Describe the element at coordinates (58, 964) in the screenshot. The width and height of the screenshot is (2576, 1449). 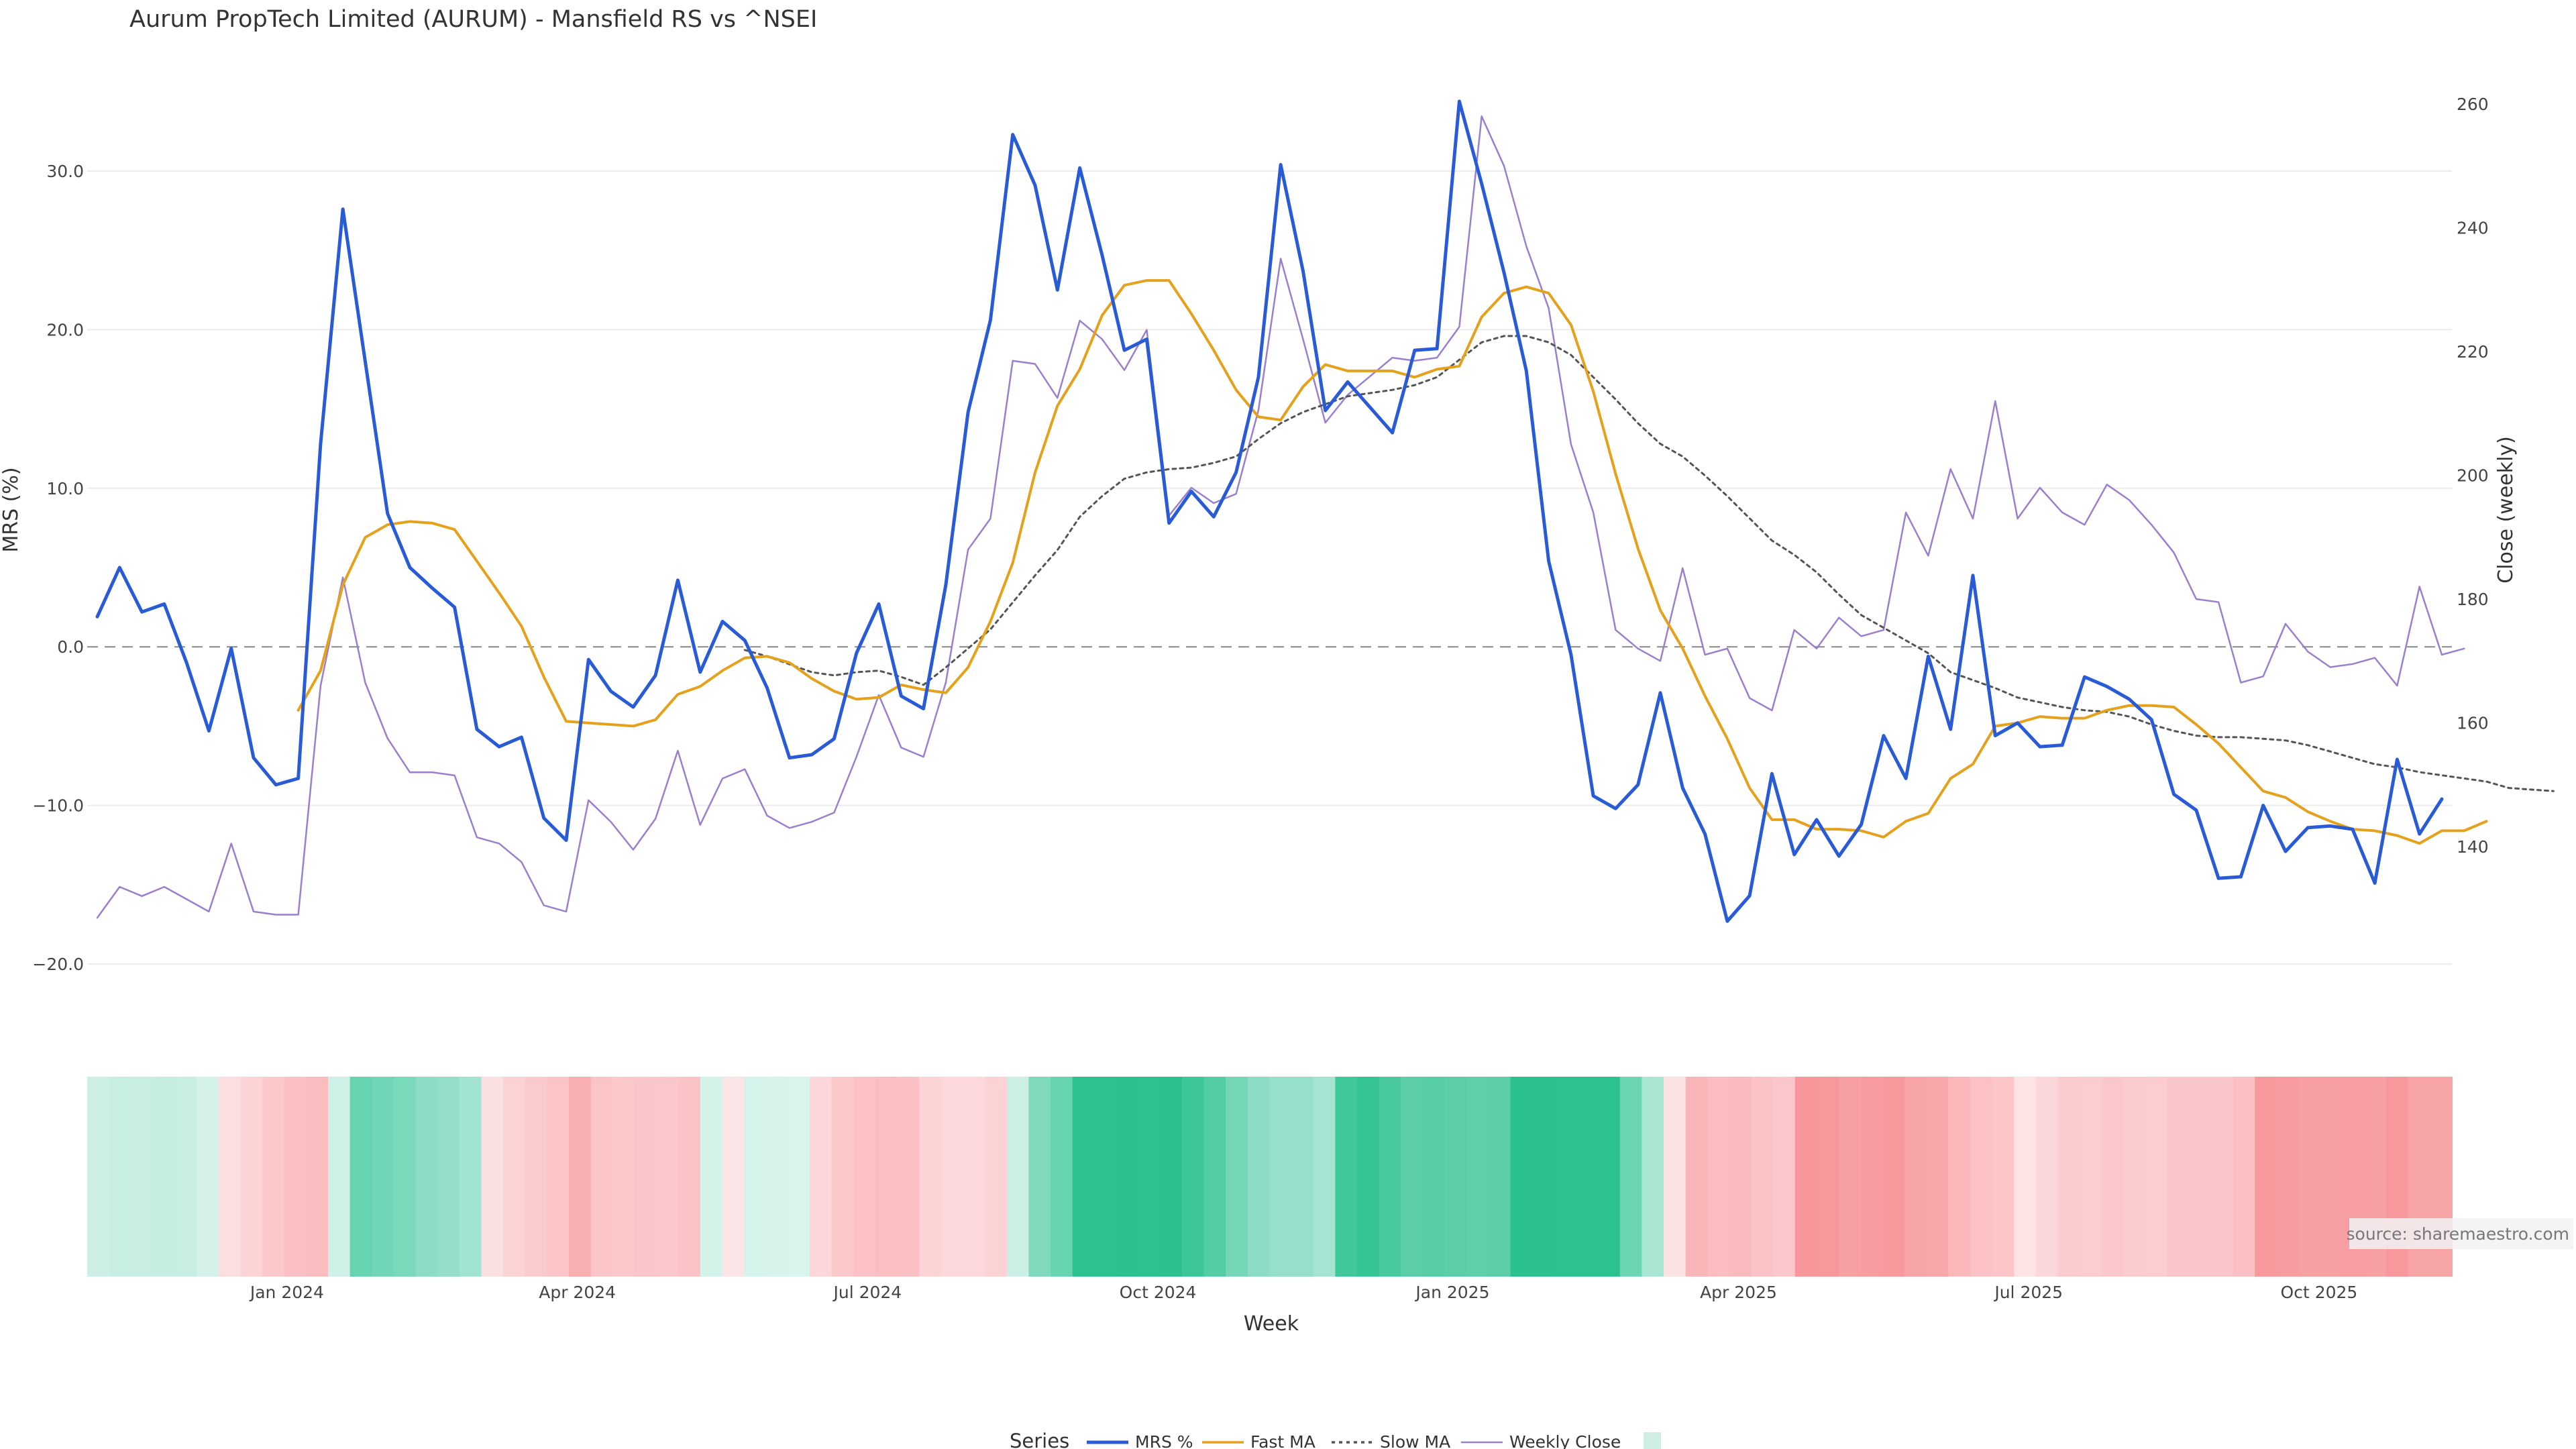
I see `y-left-tick-label: −20.0` at that location.